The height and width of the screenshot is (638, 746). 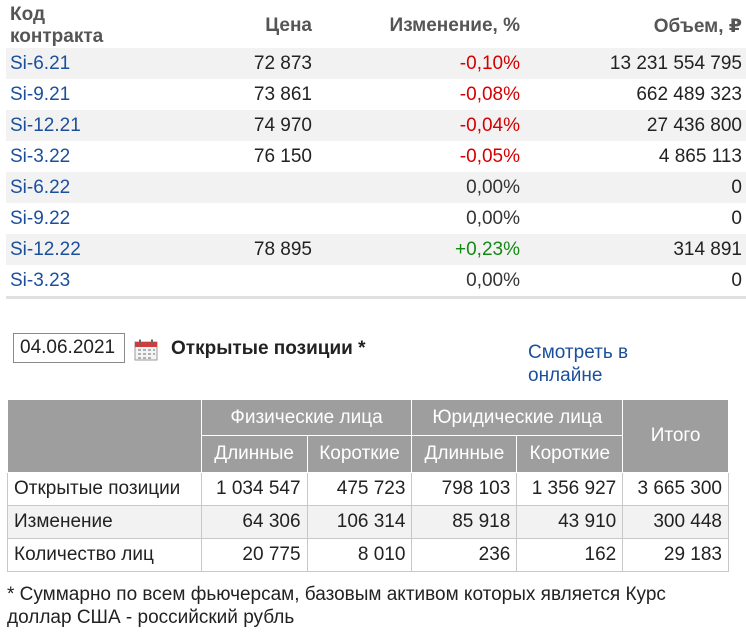 I want to click on change-cell: -0,04%, so click(x=416, y=125).